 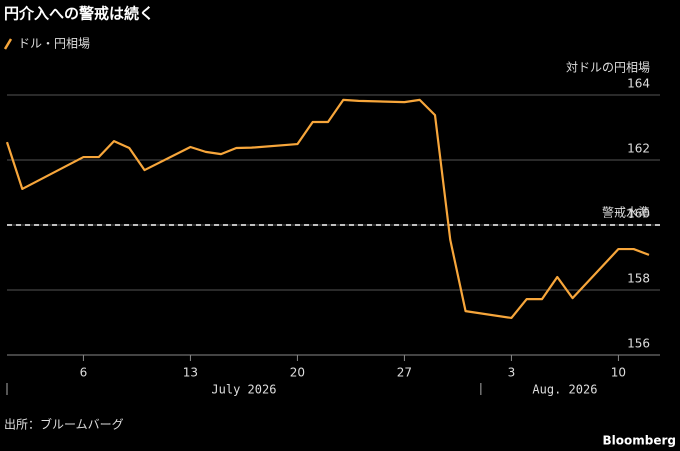 I want to click on x-tick-label: 27, so click(x=404, y=373).